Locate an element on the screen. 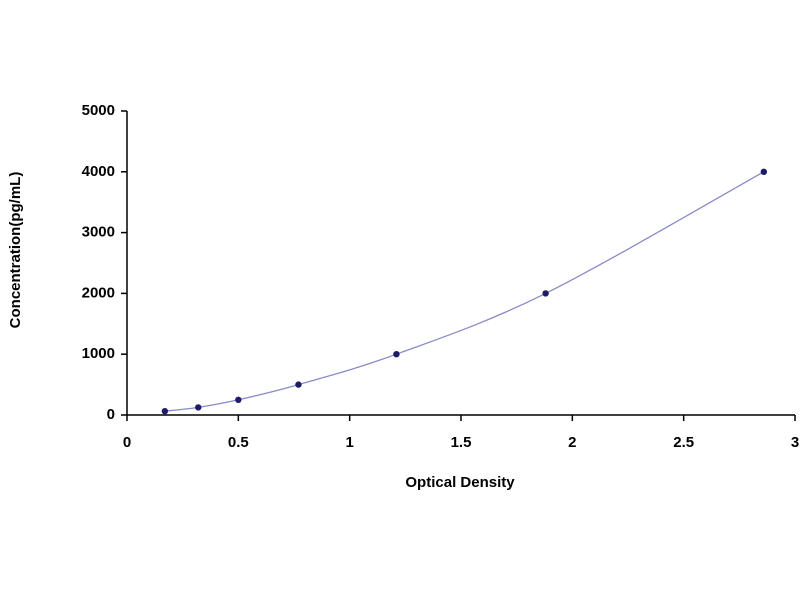  x-tick-label: 1.5 is located at coordinates (461, 442).